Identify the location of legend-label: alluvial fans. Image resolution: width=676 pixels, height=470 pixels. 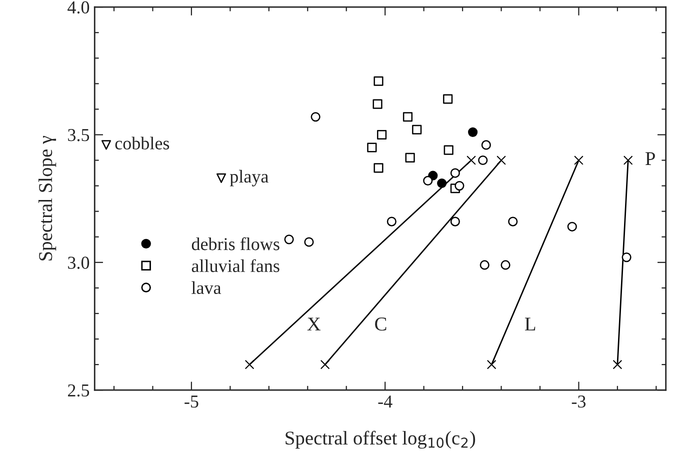
(236, 265).